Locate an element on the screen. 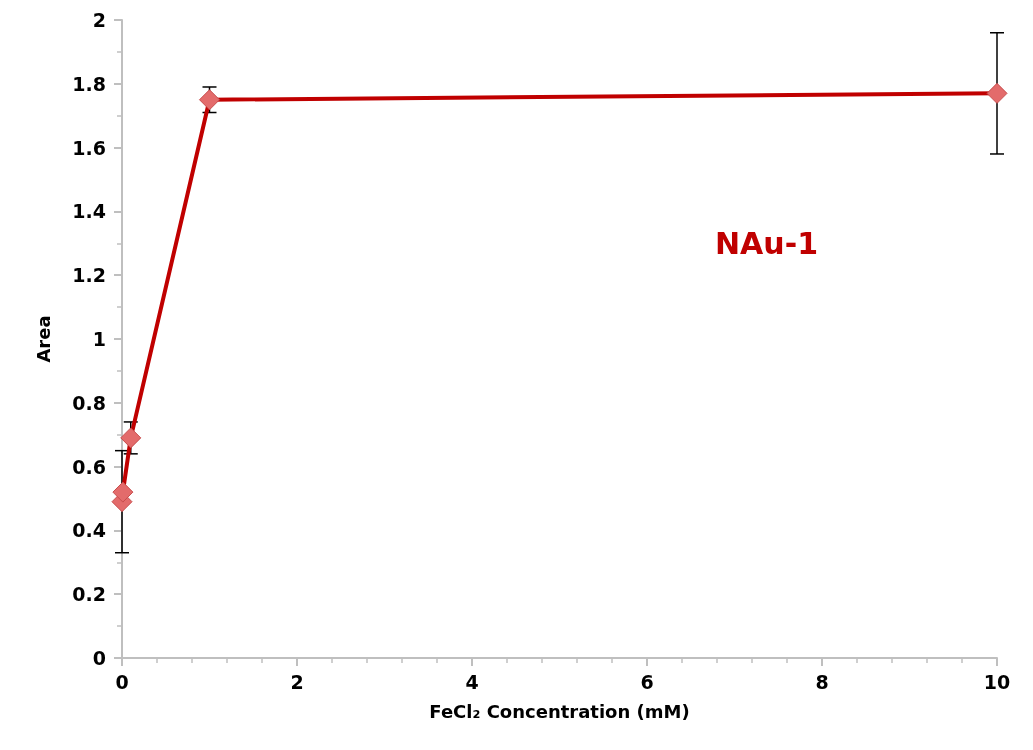  x-tick-label: 4 is located at coordinates (472, 681).